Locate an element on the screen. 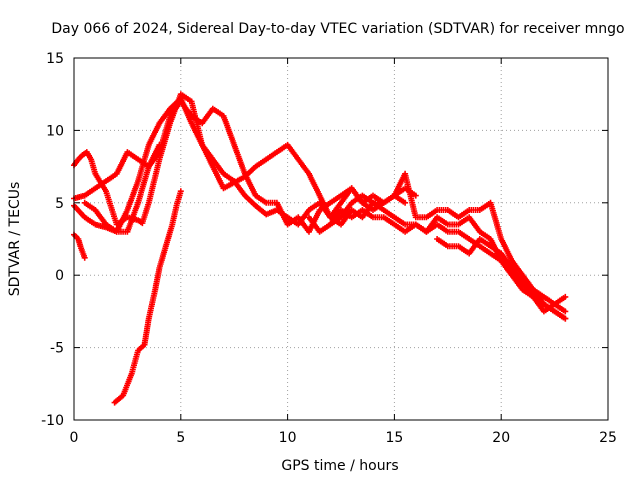 The width and height of the screenshot is (640, 480). x-tick-label: 10 is located at coordinates (288, 438).